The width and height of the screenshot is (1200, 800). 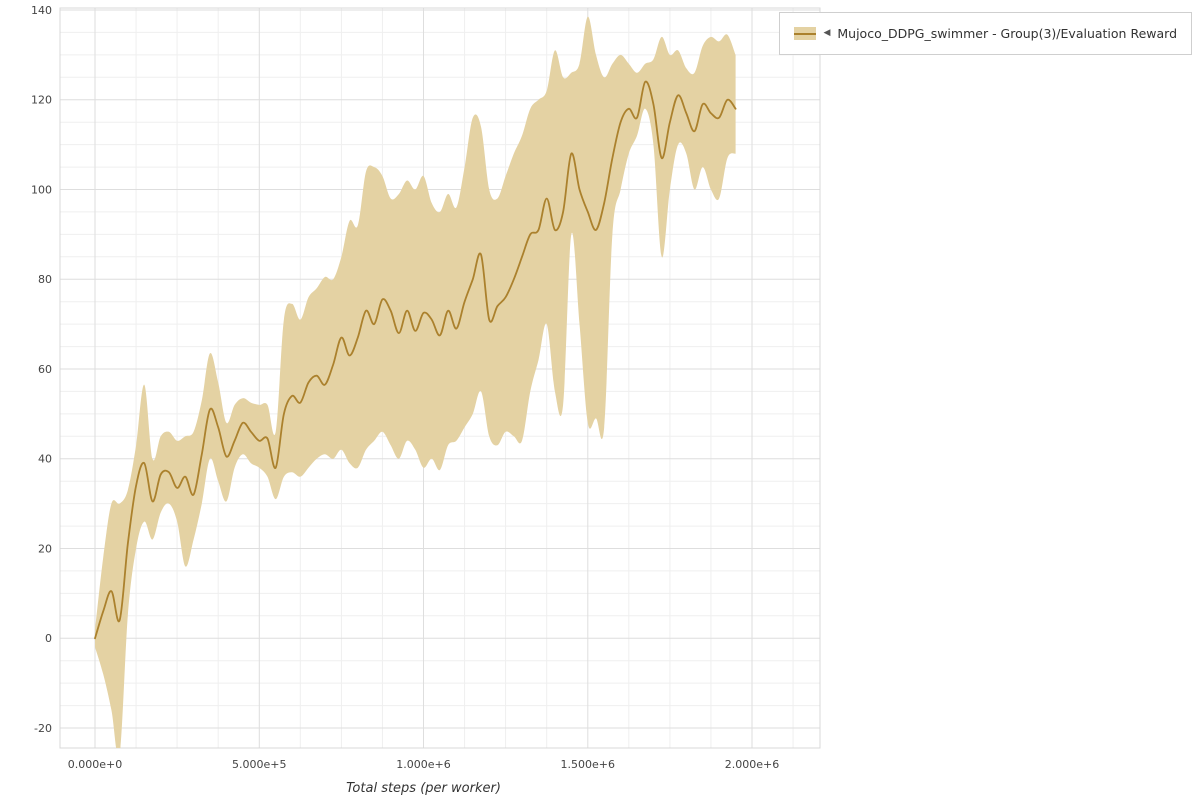 What do you see at coordinates (41, 100) in the screenshot?
I see `y-tick-label: 120` at bounding box center [41, 100].